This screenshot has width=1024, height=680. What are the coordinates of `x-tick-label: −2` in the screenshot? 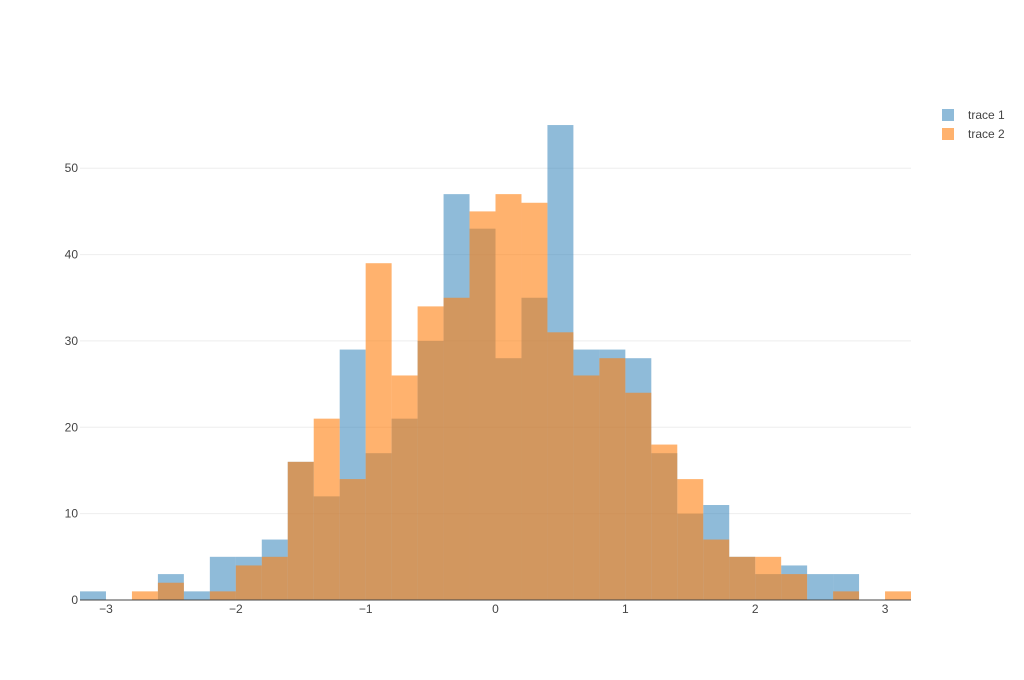 It's located at (236, 609).